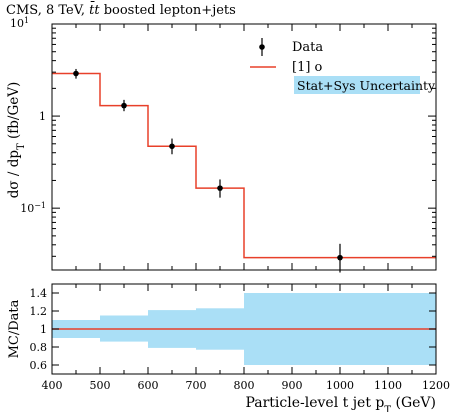 The height and width of the screenshot is (412, 450). Describe the element at coordinates (16, 140) in the screenshot. I see `main-y-axis-label: dσ / dpT (fb/GeV)` at that location.